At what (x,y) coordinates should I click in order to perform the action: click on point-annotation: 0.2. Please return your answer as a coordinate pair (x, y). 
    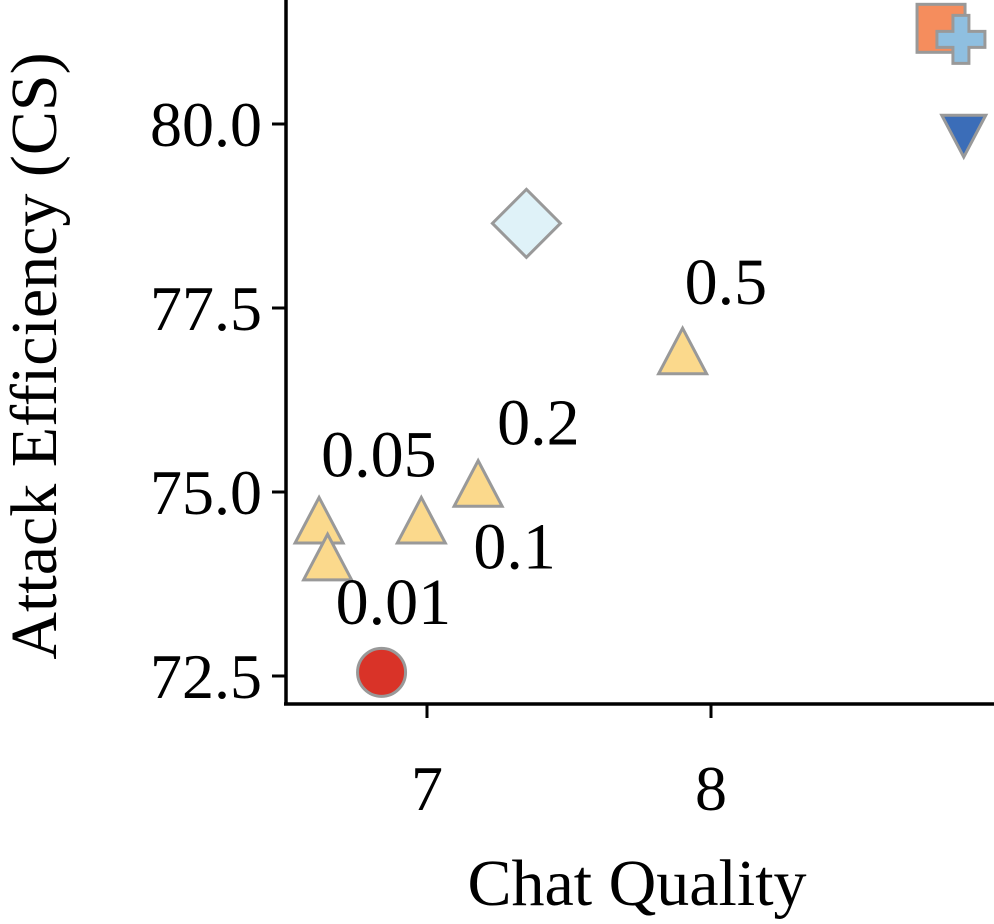
    Looking at the image, I should click on (538, 423).